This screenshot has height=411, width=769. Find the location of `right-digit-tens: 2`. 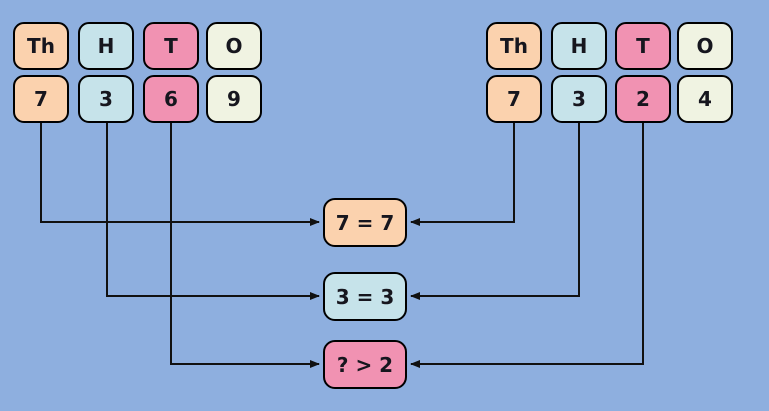

right-digit-tens: 2 is located at coordinates (643, 99).